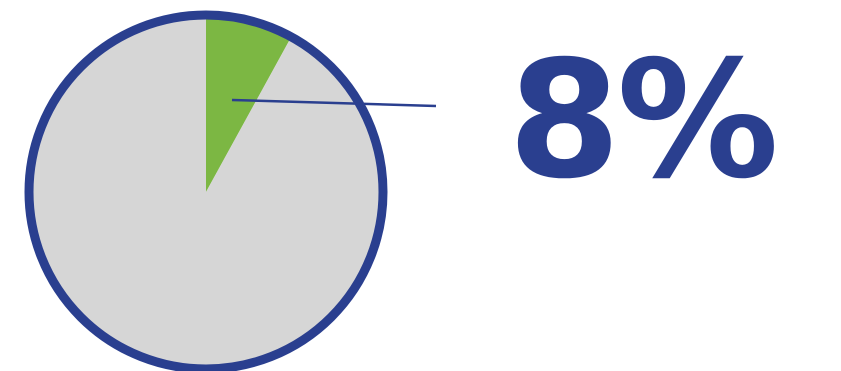 The width and height of the screenshot is (841, 371). I want to click on leader-line, so click(334, 103).